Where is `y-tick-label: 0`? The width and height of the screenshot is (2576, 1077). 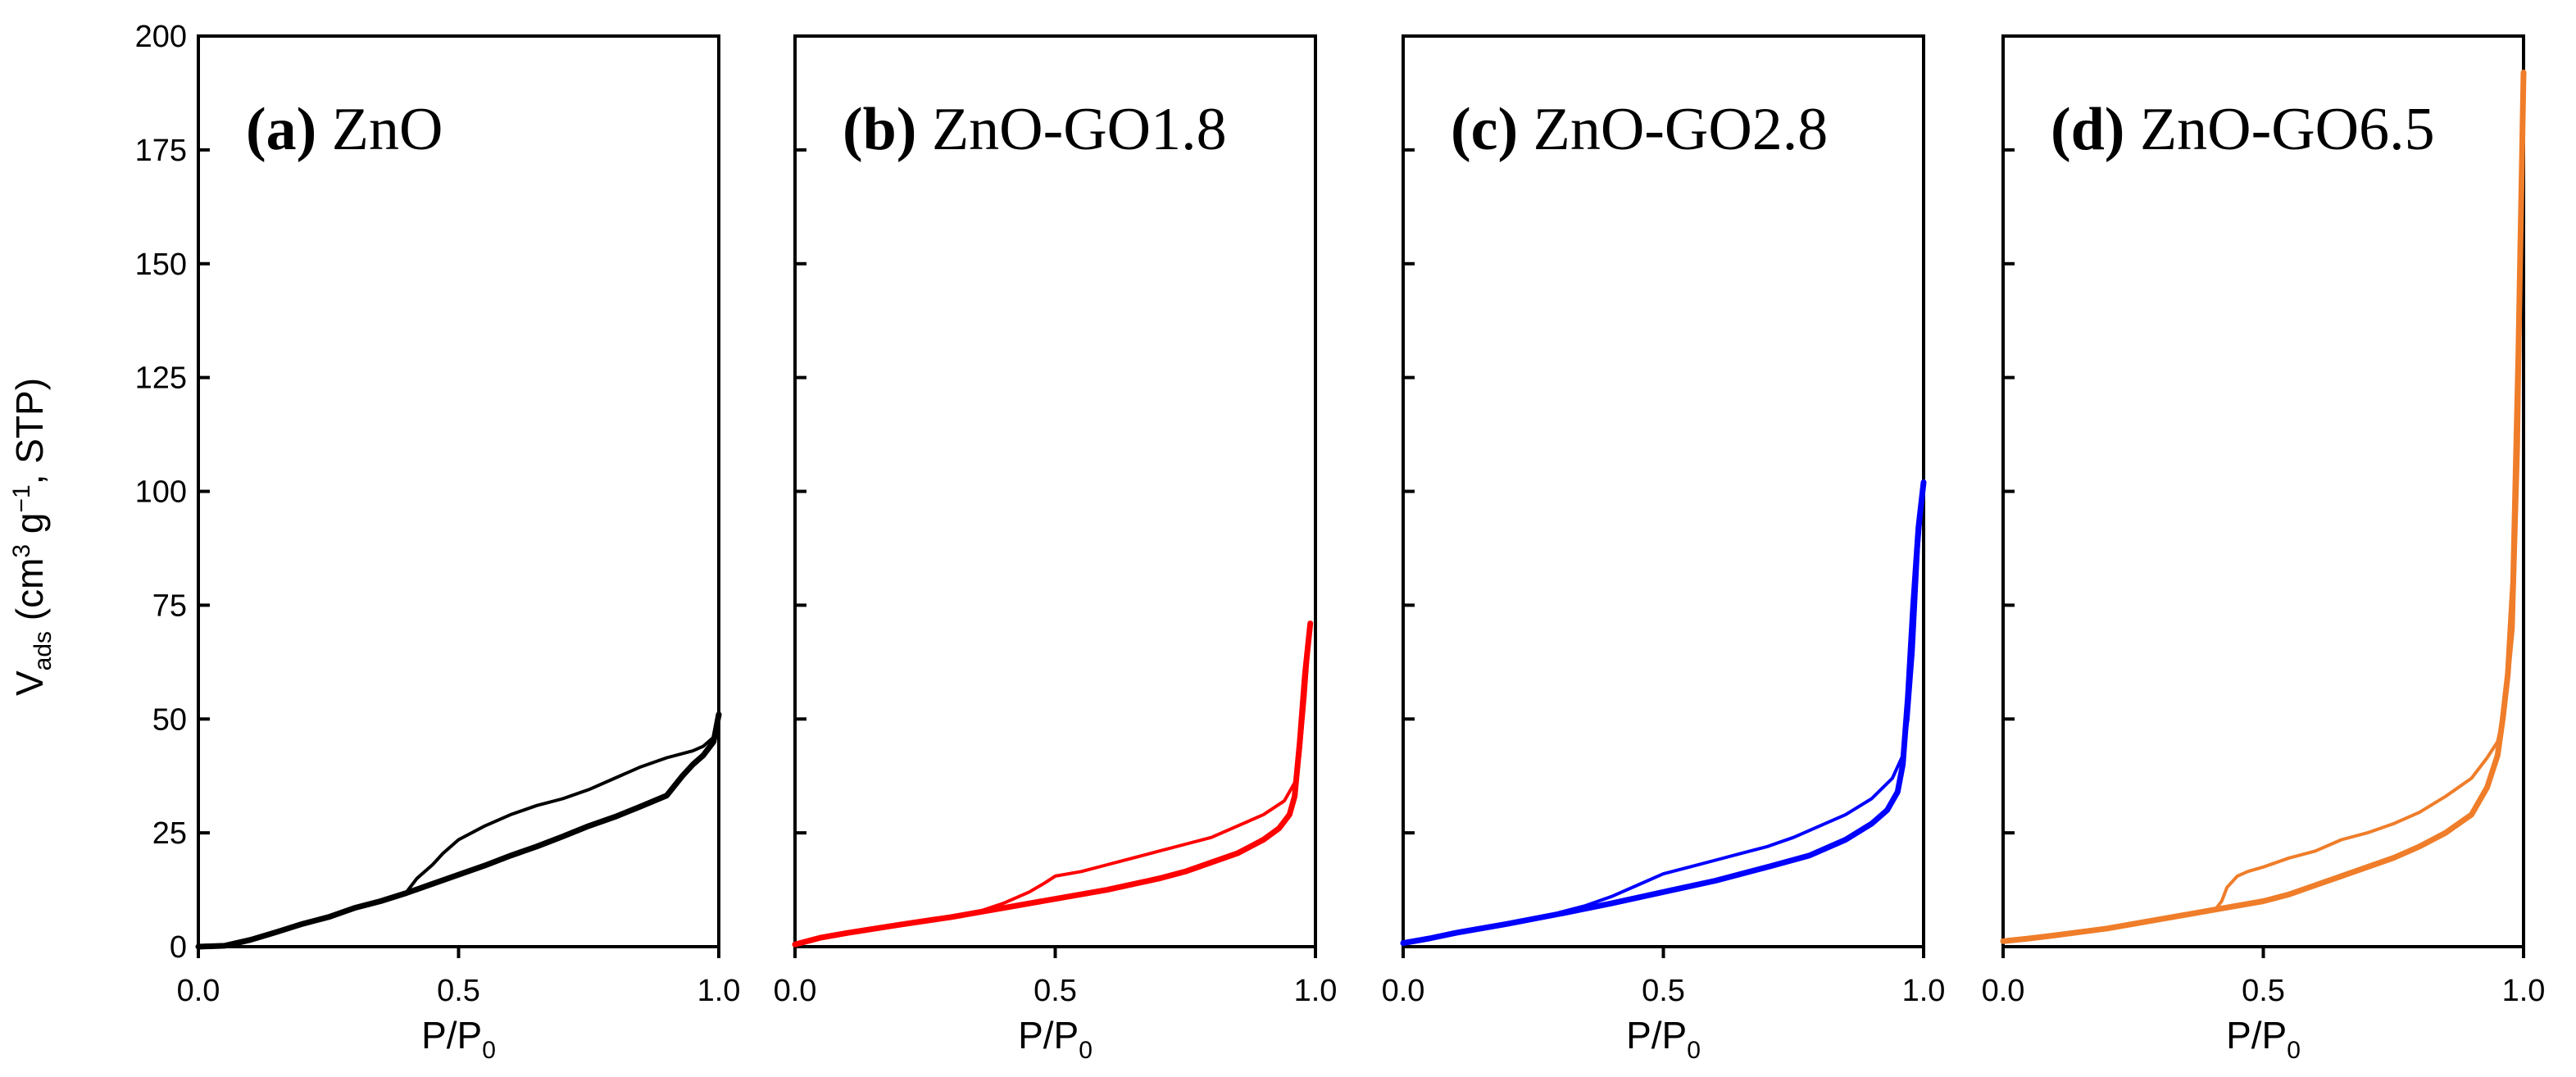
y-tick-label: 0 is located at coordinates (178, 947).